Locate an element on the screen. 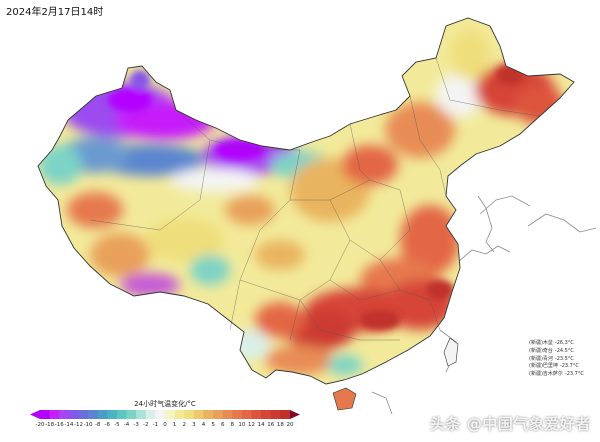 The image size is (600, 442). legend-tick-label: 1 is located at coordinates (174, 425).